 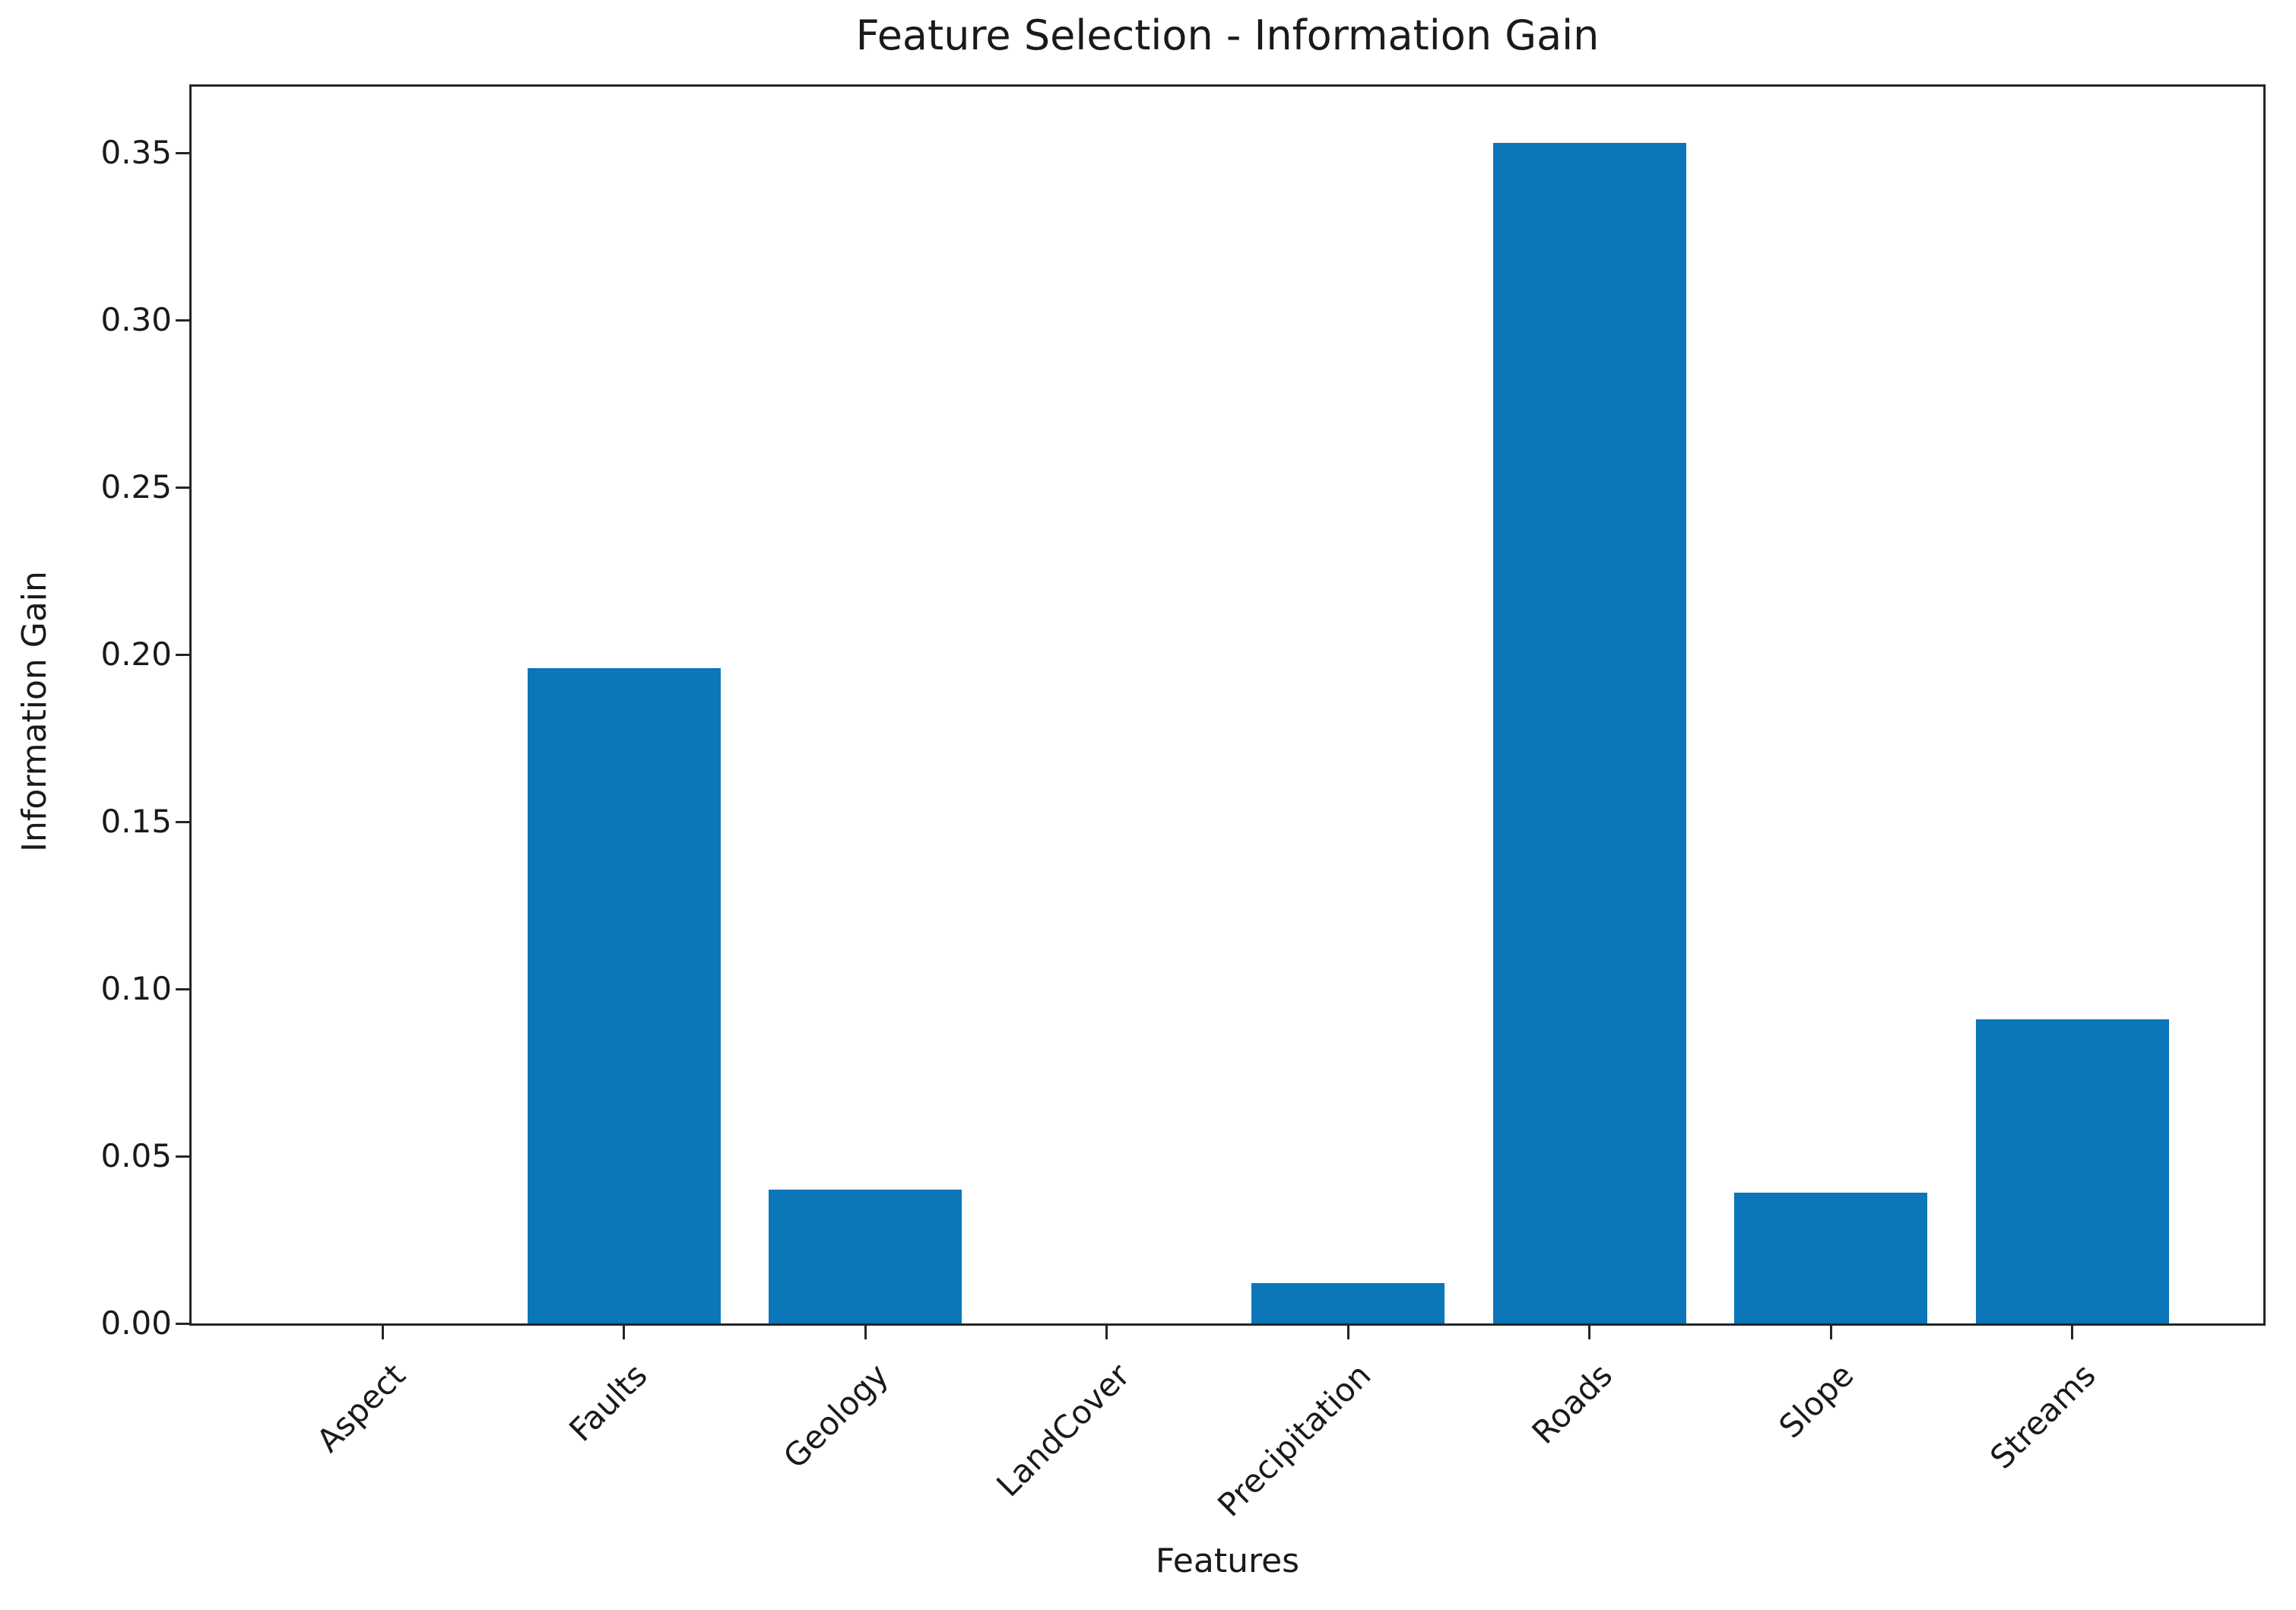 What do you see at coordinates (136, 319) in the screenshot?
I see `y-tick-label: 0.30` at bounding box center [136, 319].